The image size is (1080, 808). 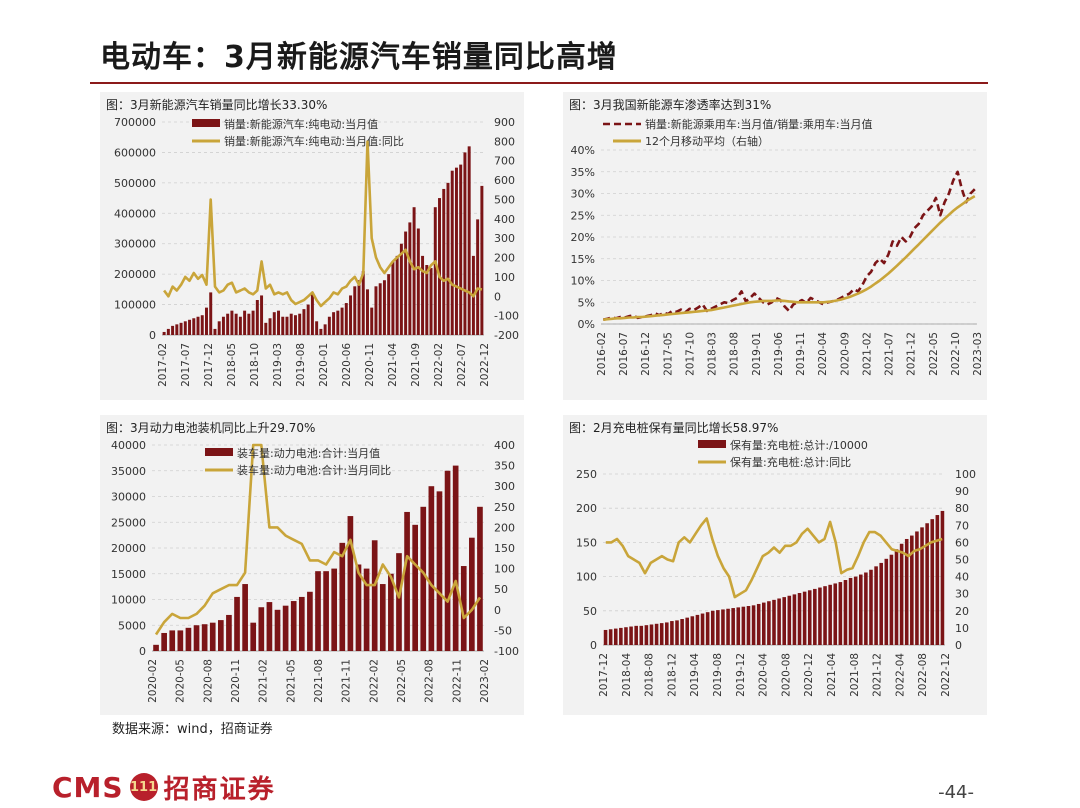 I want to click on legend-label: 销量:新能源汽车:纯电动:当月值, so click(x=301, y=124).